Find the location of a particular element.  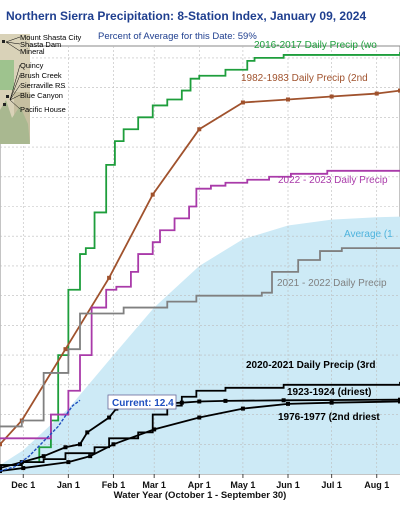

x-tick-label: Jun 1 is located at coordinates (288, 485).